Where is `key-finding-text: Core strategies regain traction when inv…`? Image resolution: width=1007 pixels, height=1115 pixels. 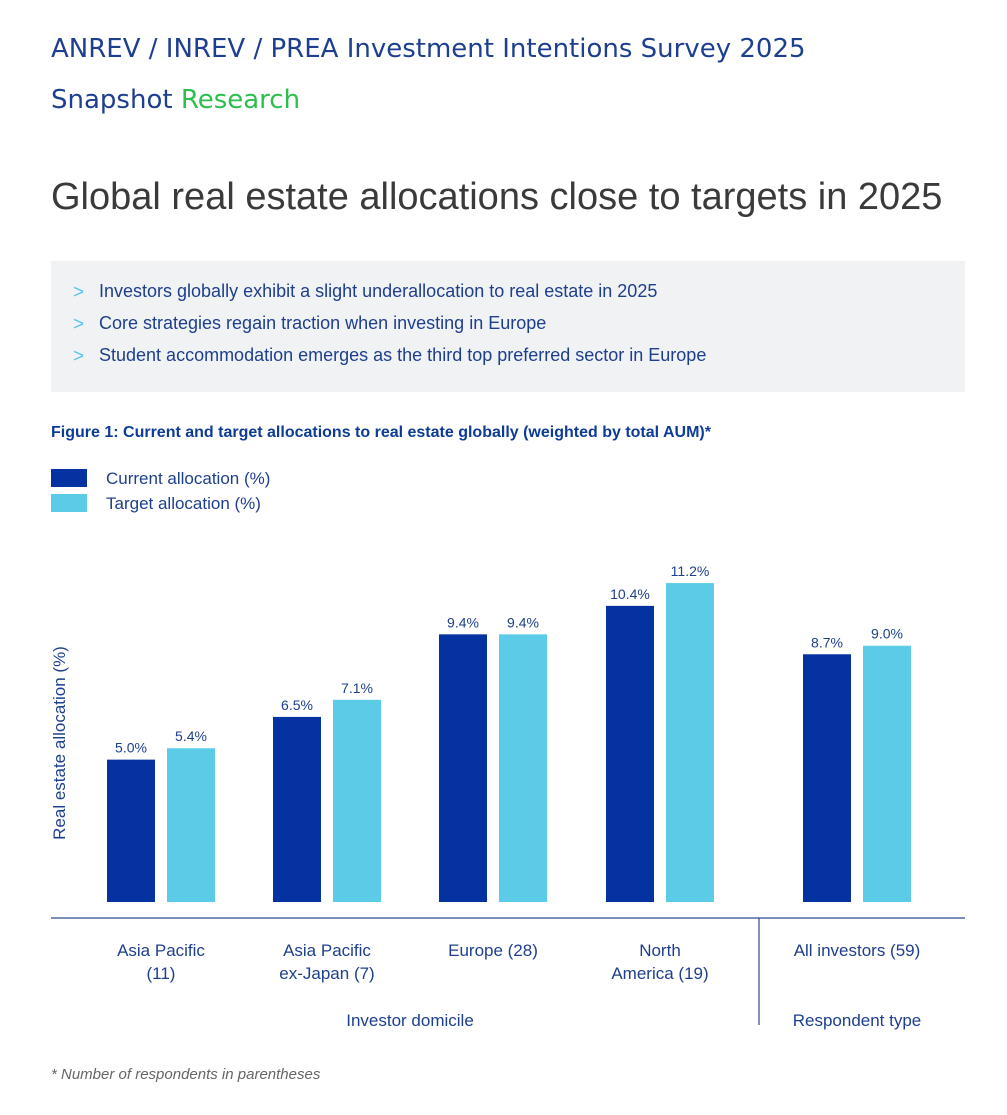 key-finding-text: Core strategies regain traction when inv… is located at coordinates (323, 323).